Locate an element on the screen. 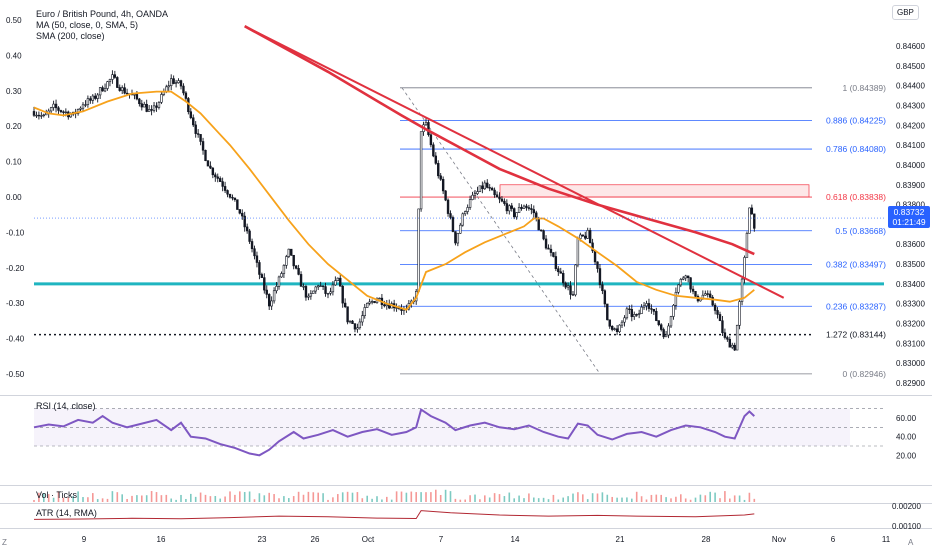  auto-scale-button: A is located at coordinates (911, 542).